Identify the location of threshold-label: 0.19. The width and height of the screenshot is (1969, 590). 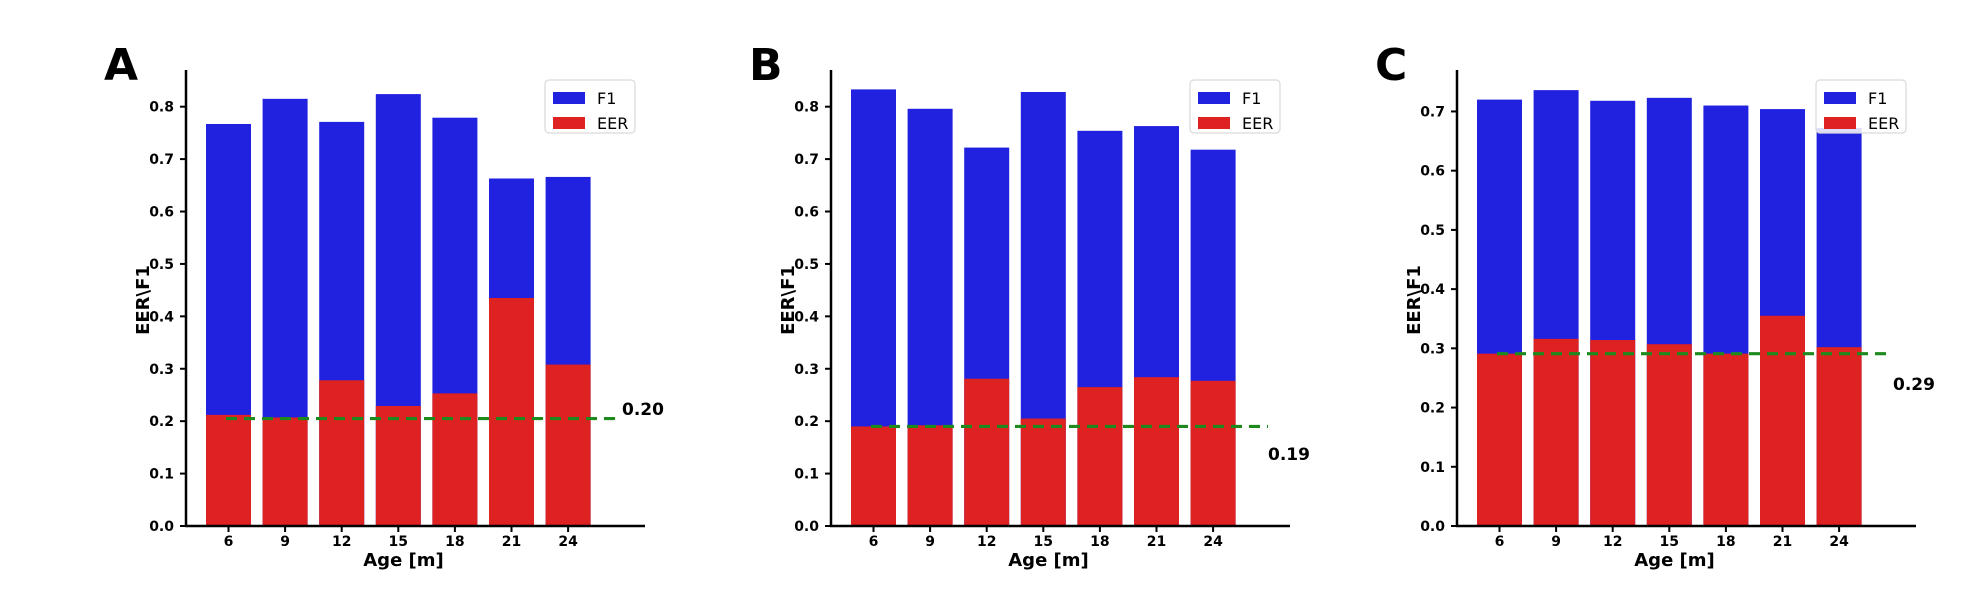
(1289, 455).